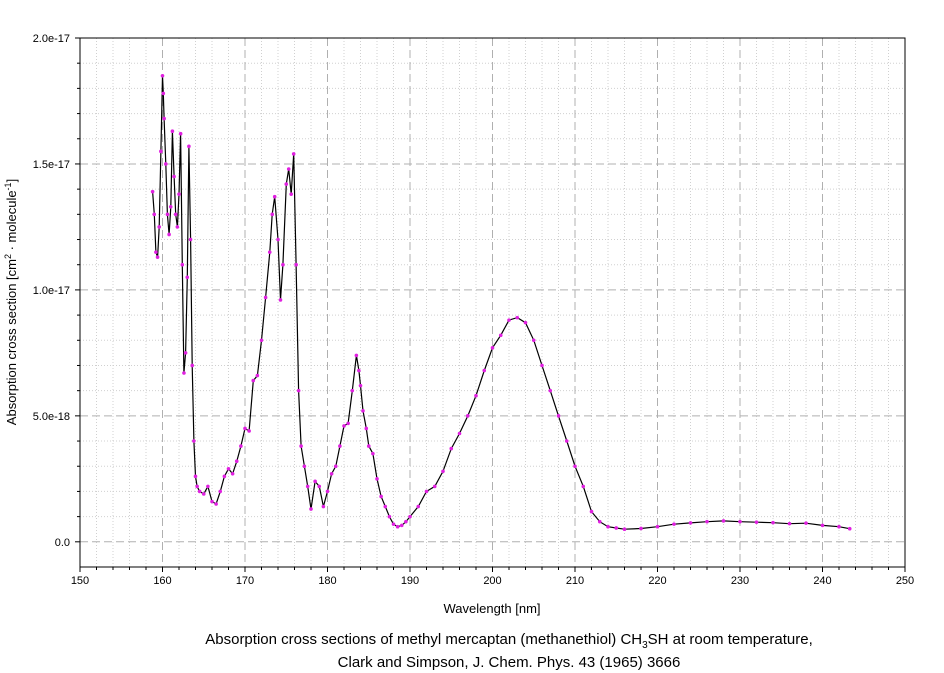  What do you see at coordinates (492, 577) in the screenshot?
I see `x-axis: 150 160 170 180 190 200 210 220 230 240 250` at bounding box center [492, 577].